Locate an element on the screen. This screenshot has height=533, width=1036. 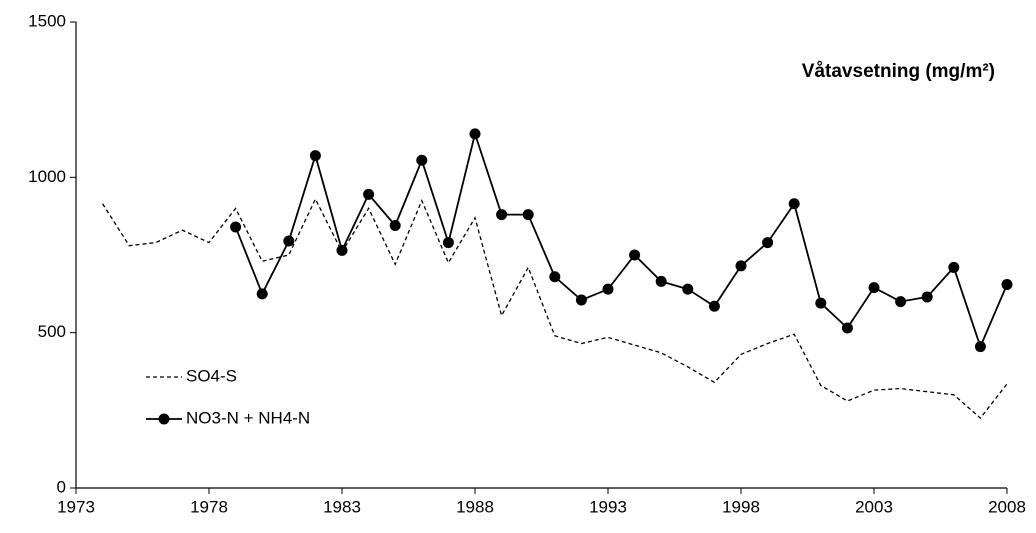
legend-label: SO4-S is located at coordinates (211, 375).